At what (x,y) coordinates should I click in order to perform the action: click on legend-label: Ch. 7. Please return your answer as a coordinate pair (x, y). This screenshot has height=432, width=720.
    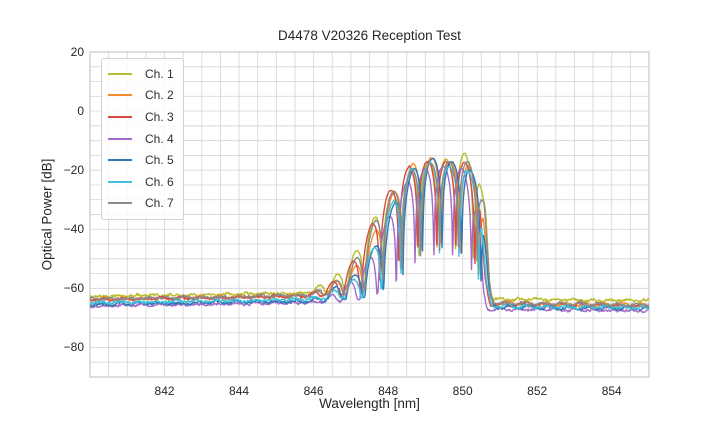
    Looking at the image, I should click on (159, 203).